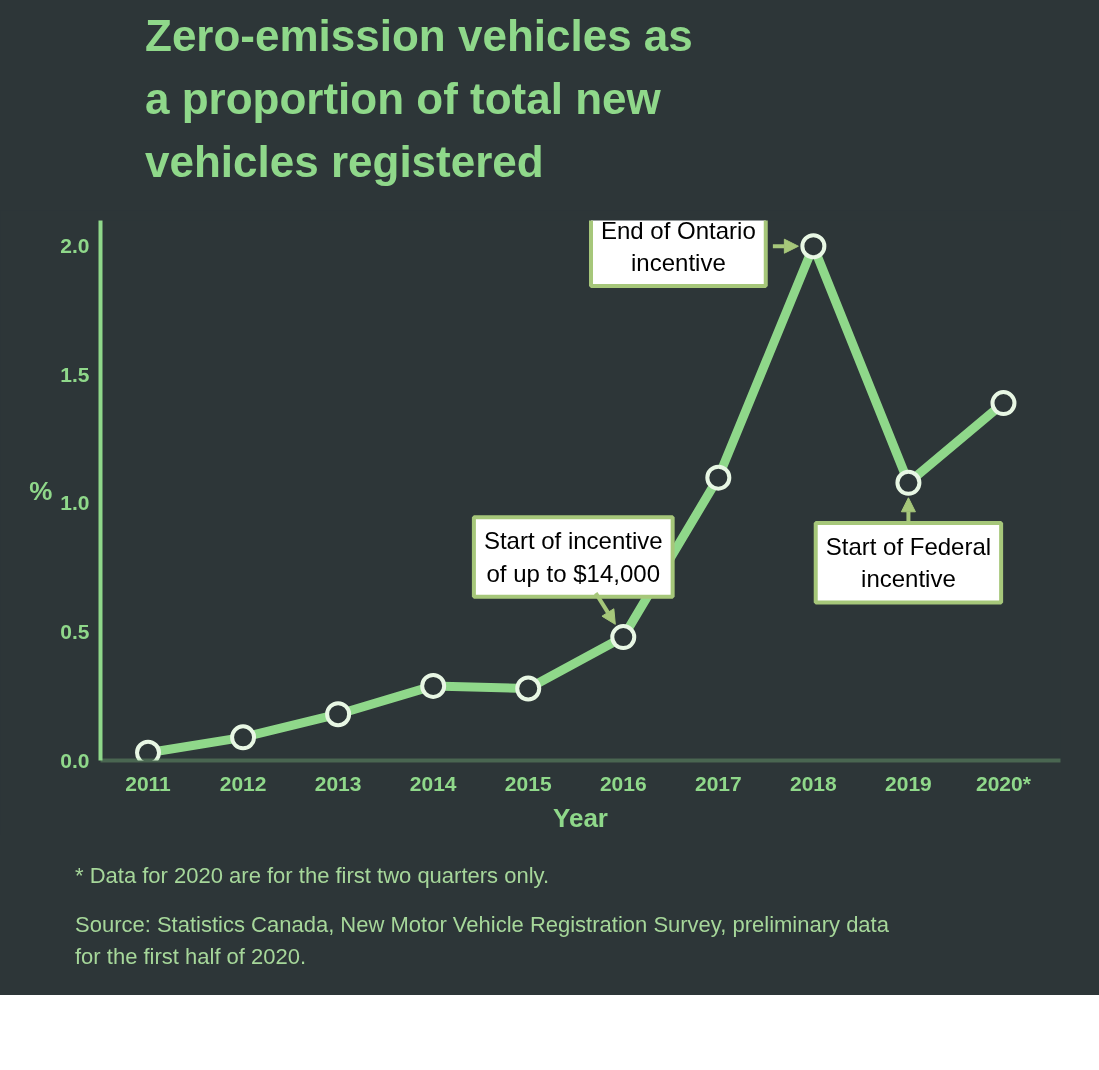  I want to click on x-tick-label: 2018, so click(814, 783).